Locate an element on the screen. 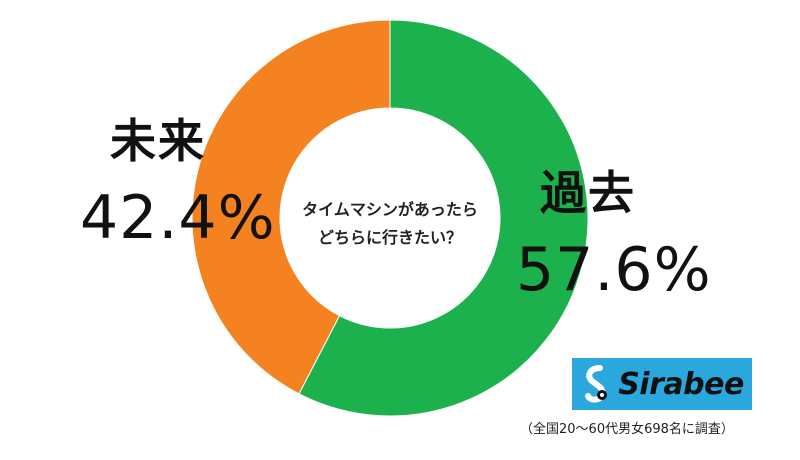 Image resolution: width=800 pixels, height=460 pixels. past-percent-label: 57.6% is located at coordinates (614, 270).